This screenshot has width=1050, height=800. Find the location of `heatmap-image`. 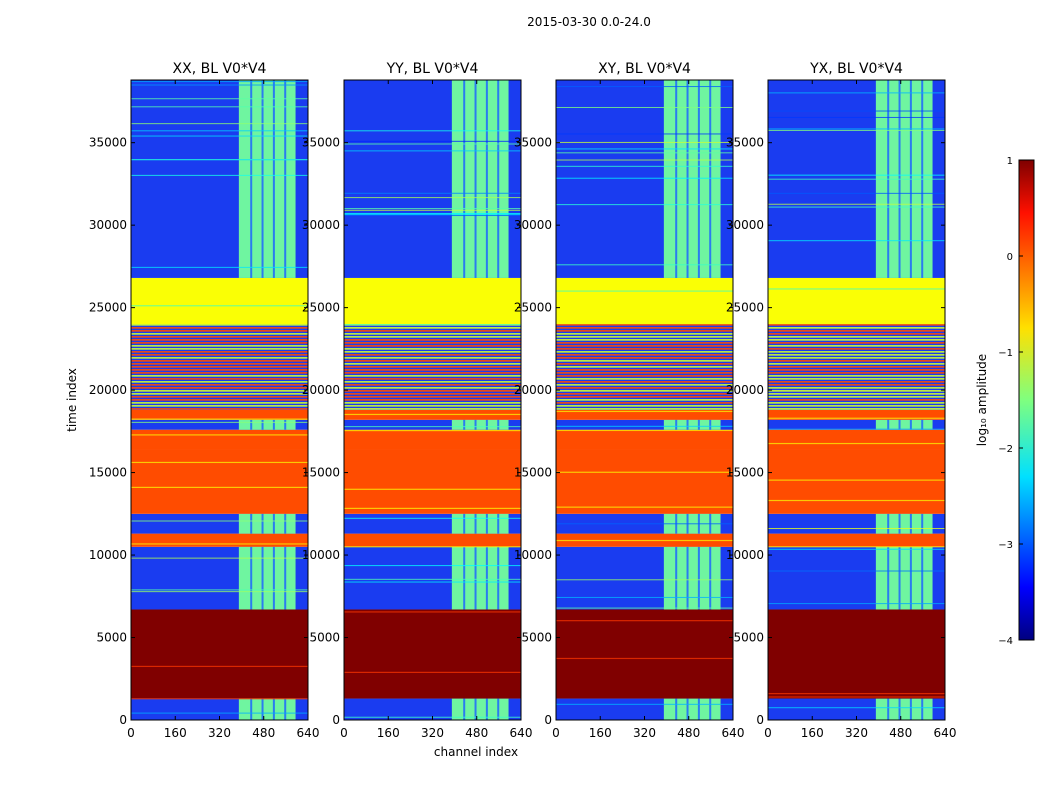

heatmap-image is located at coordinates (644, 400).